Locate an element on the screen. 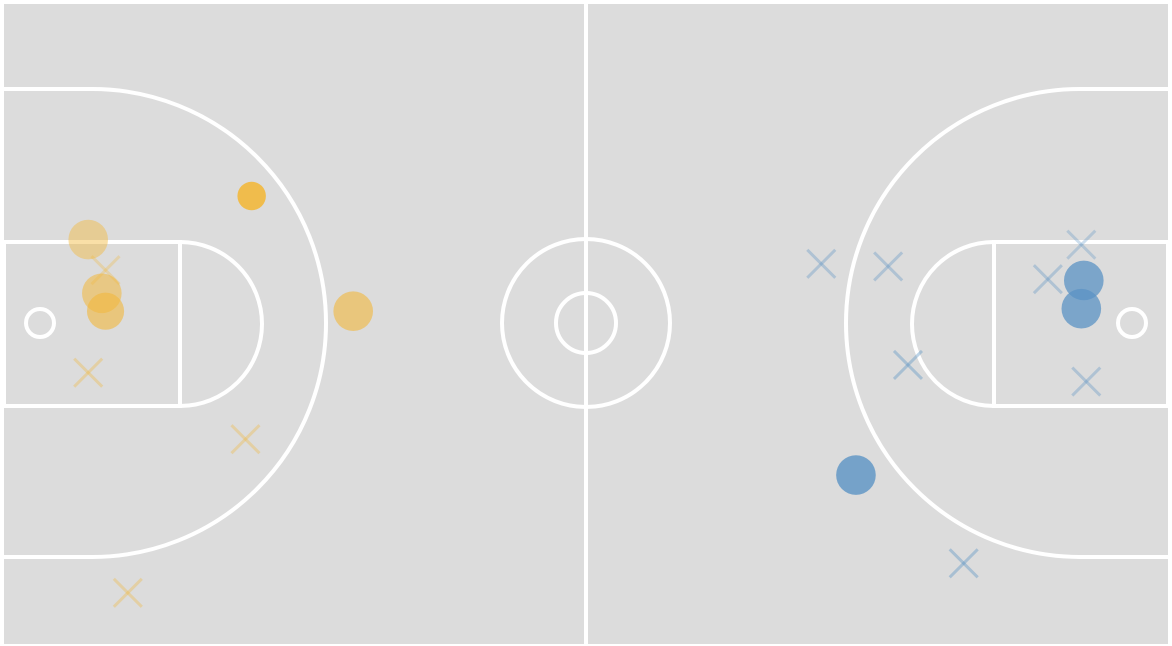  center-circle-inner is located at coordinates (586, 323).